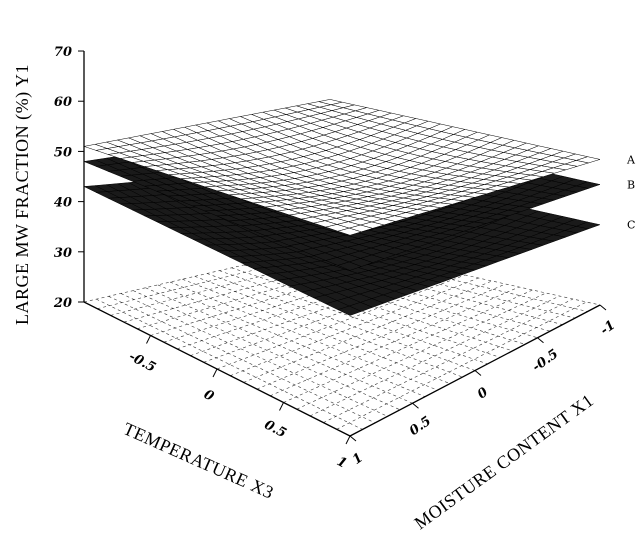  I want to click on z-tick-label: 50, so click(63, 152).